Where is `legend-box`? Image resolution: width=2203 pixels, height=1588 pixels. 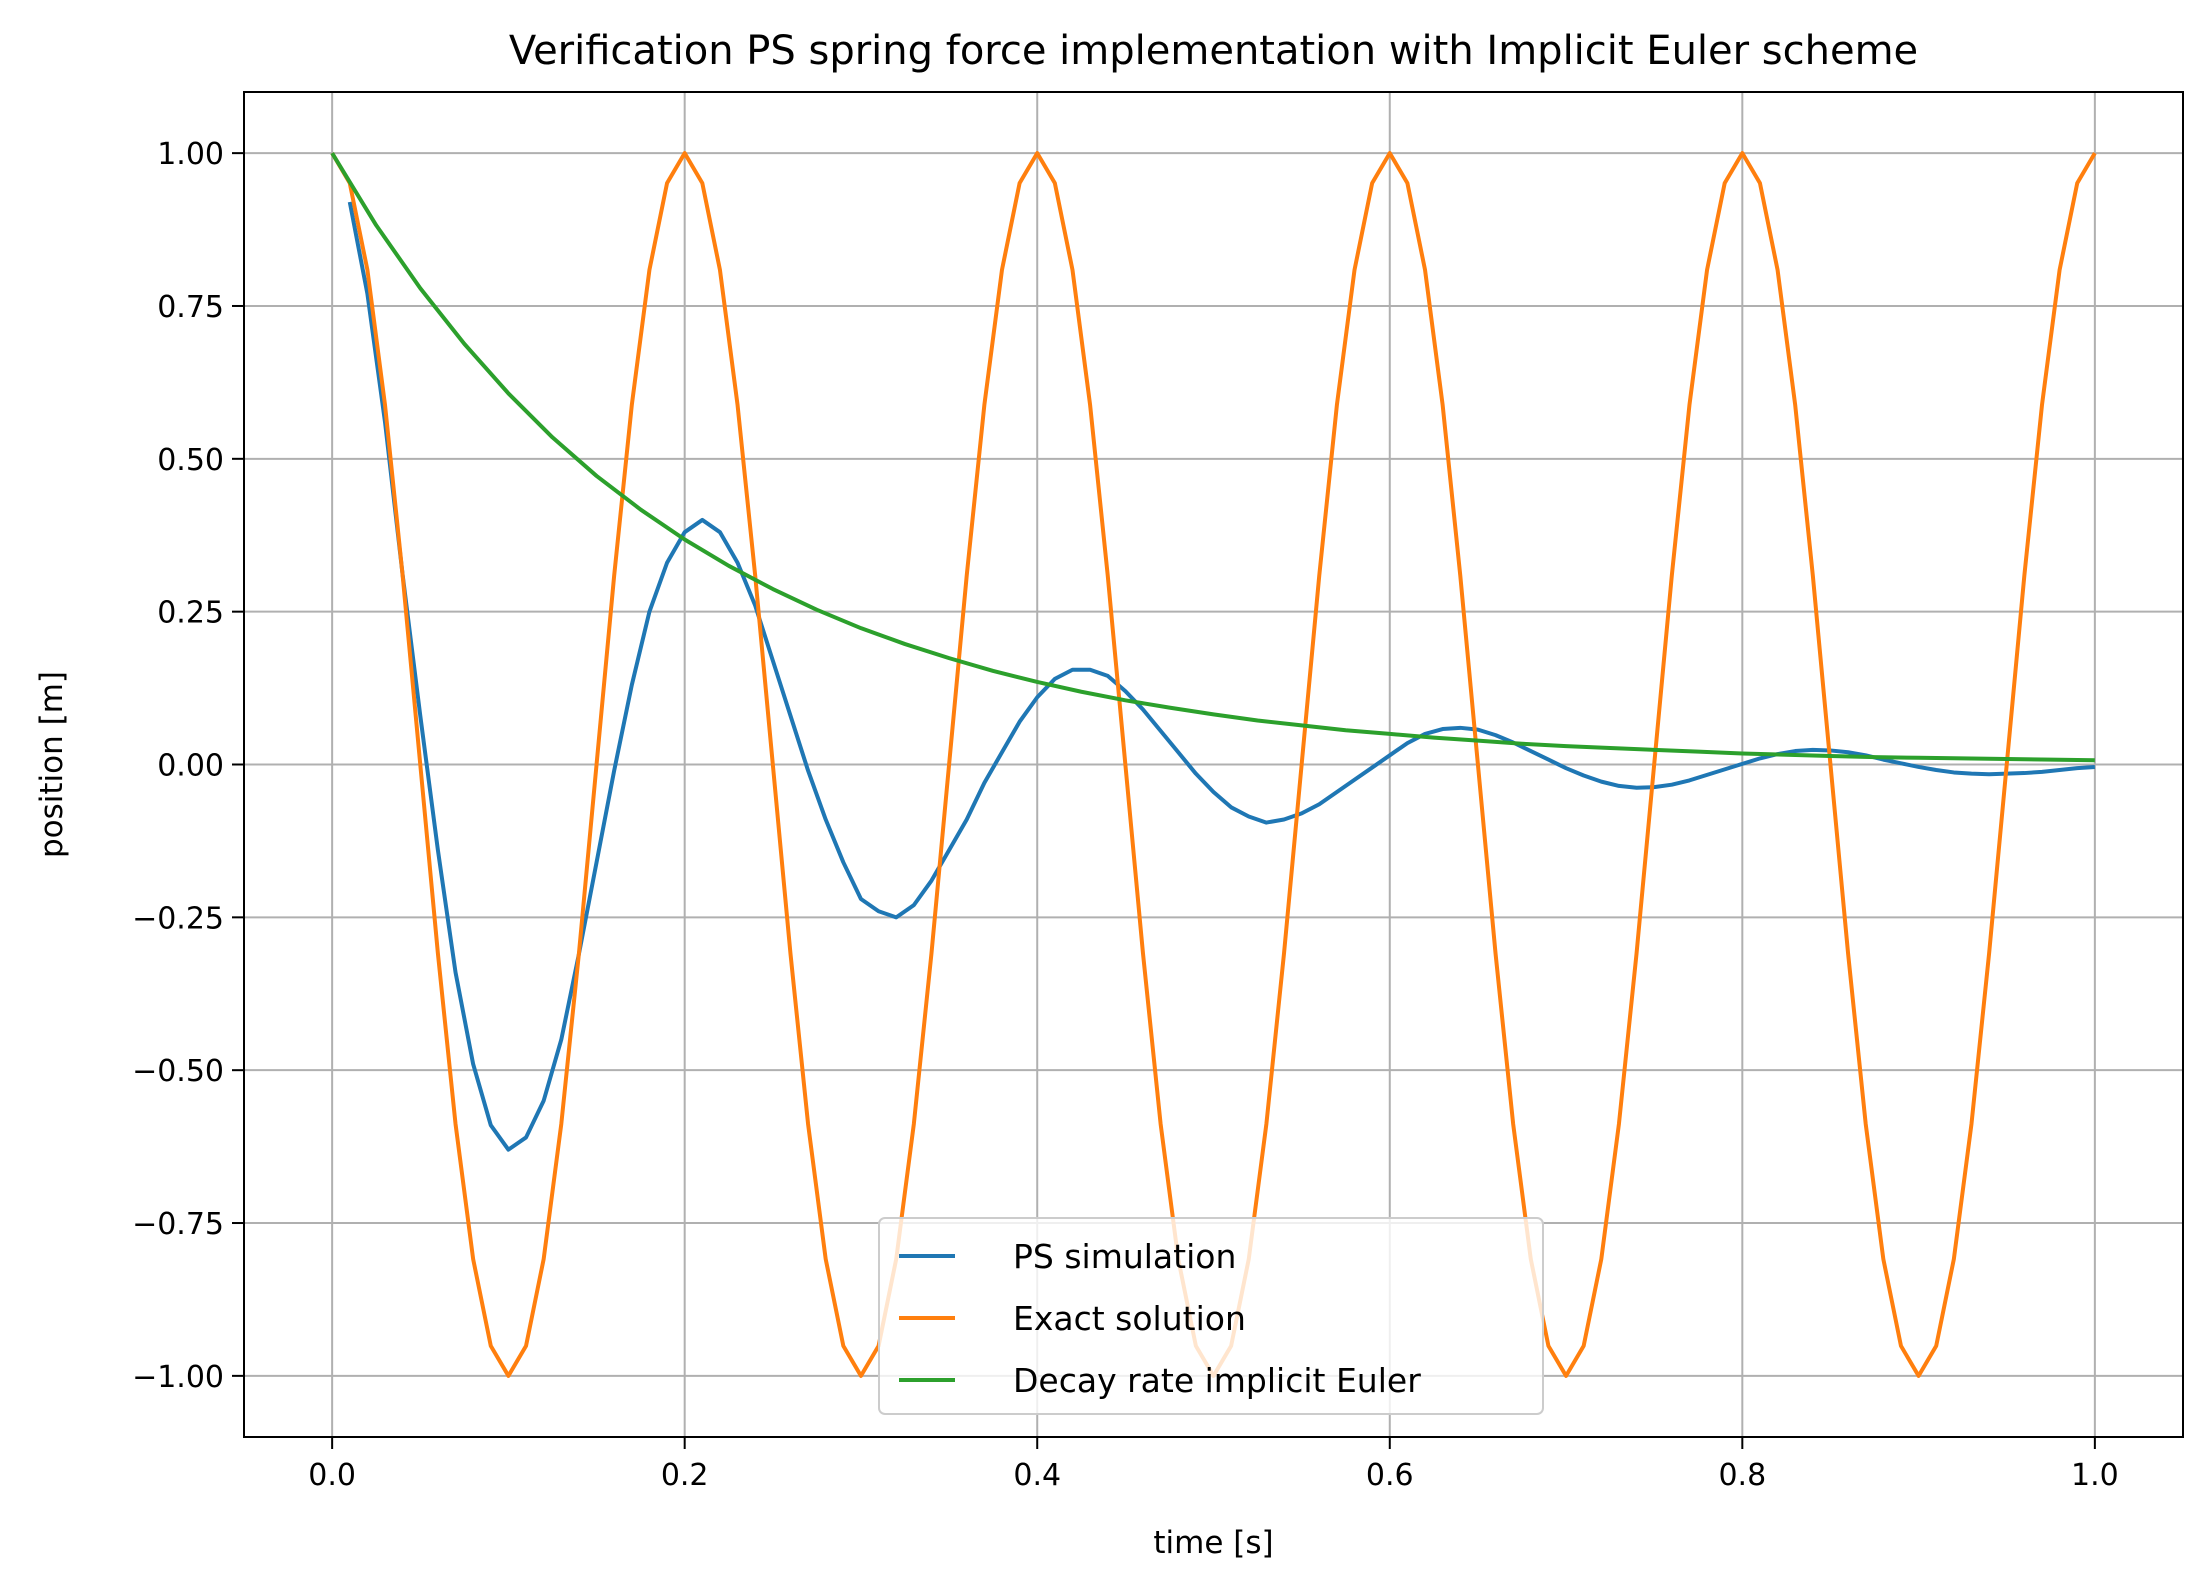
legend-box is located at coordinates (1211, 1316).